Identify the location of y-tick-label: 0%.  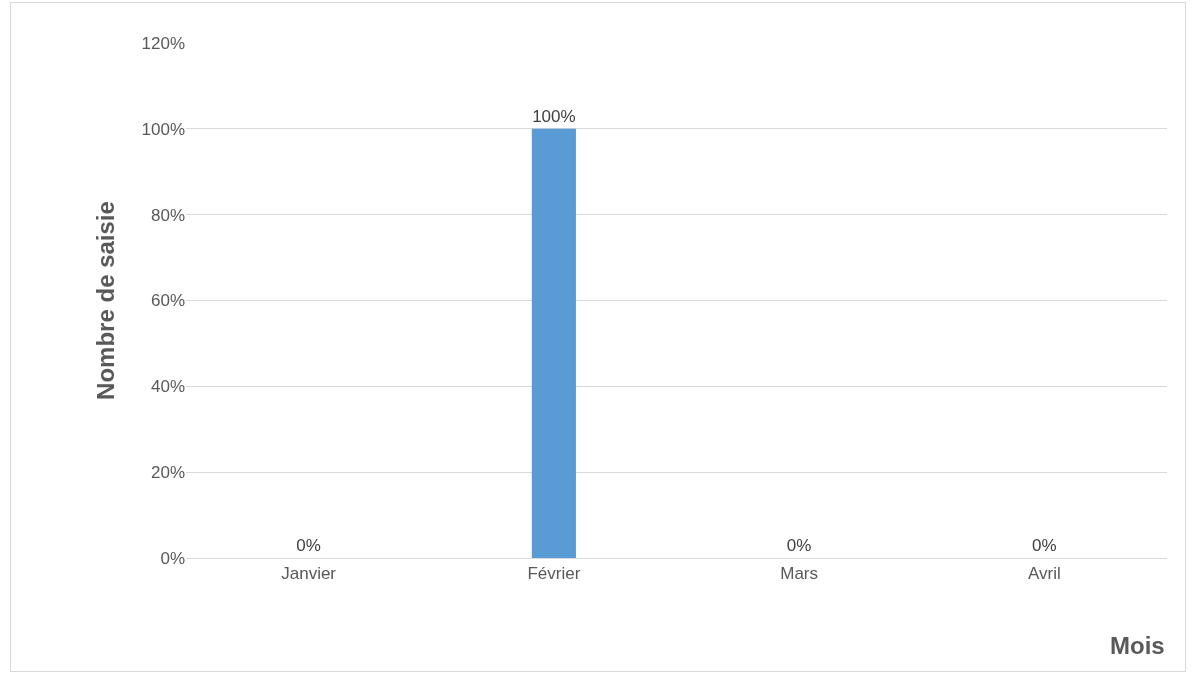
(172, 558).